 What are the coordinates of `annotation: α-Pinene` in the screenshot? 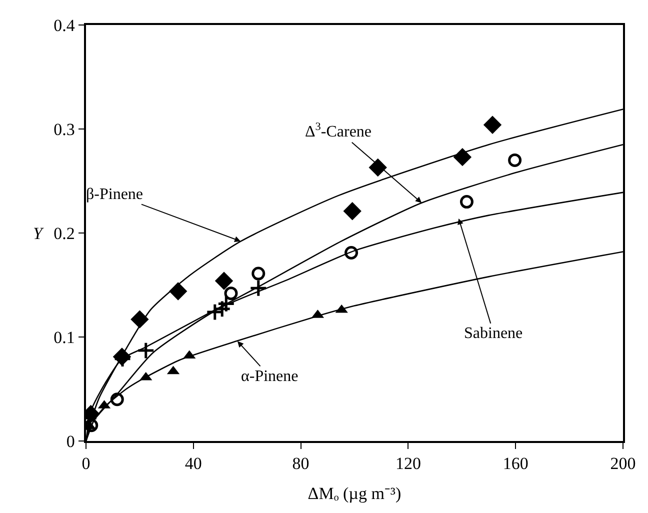 It's located at (269, 376).